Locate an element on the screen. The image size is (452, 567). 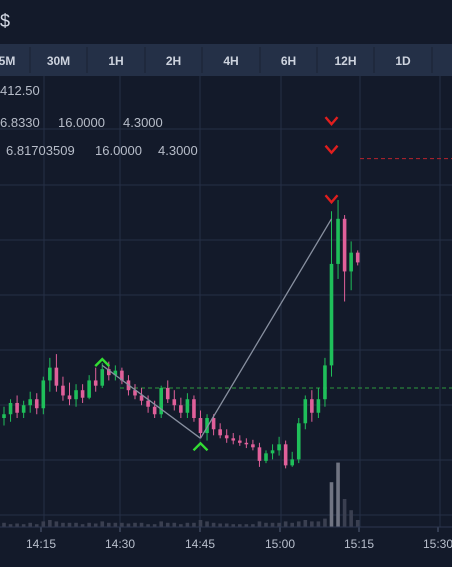
timeframe-button-12h: 12H is located at coordinates (345, 60).